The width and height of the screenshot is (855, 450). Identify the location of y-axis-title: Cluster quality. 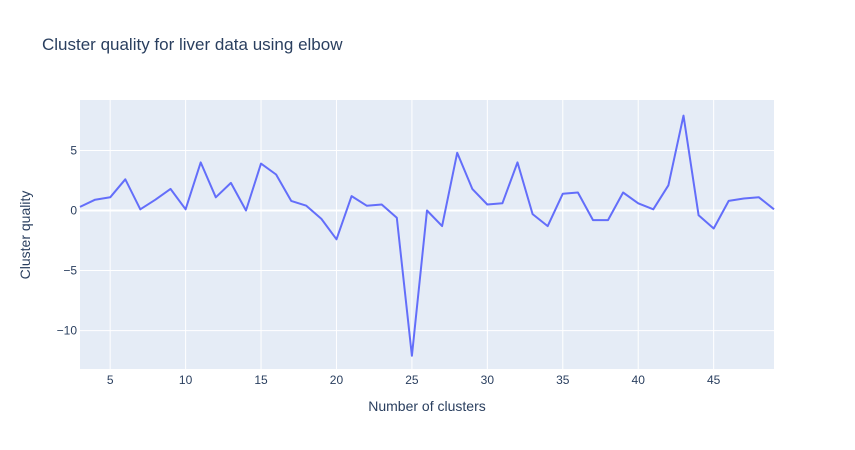
(25, 235).